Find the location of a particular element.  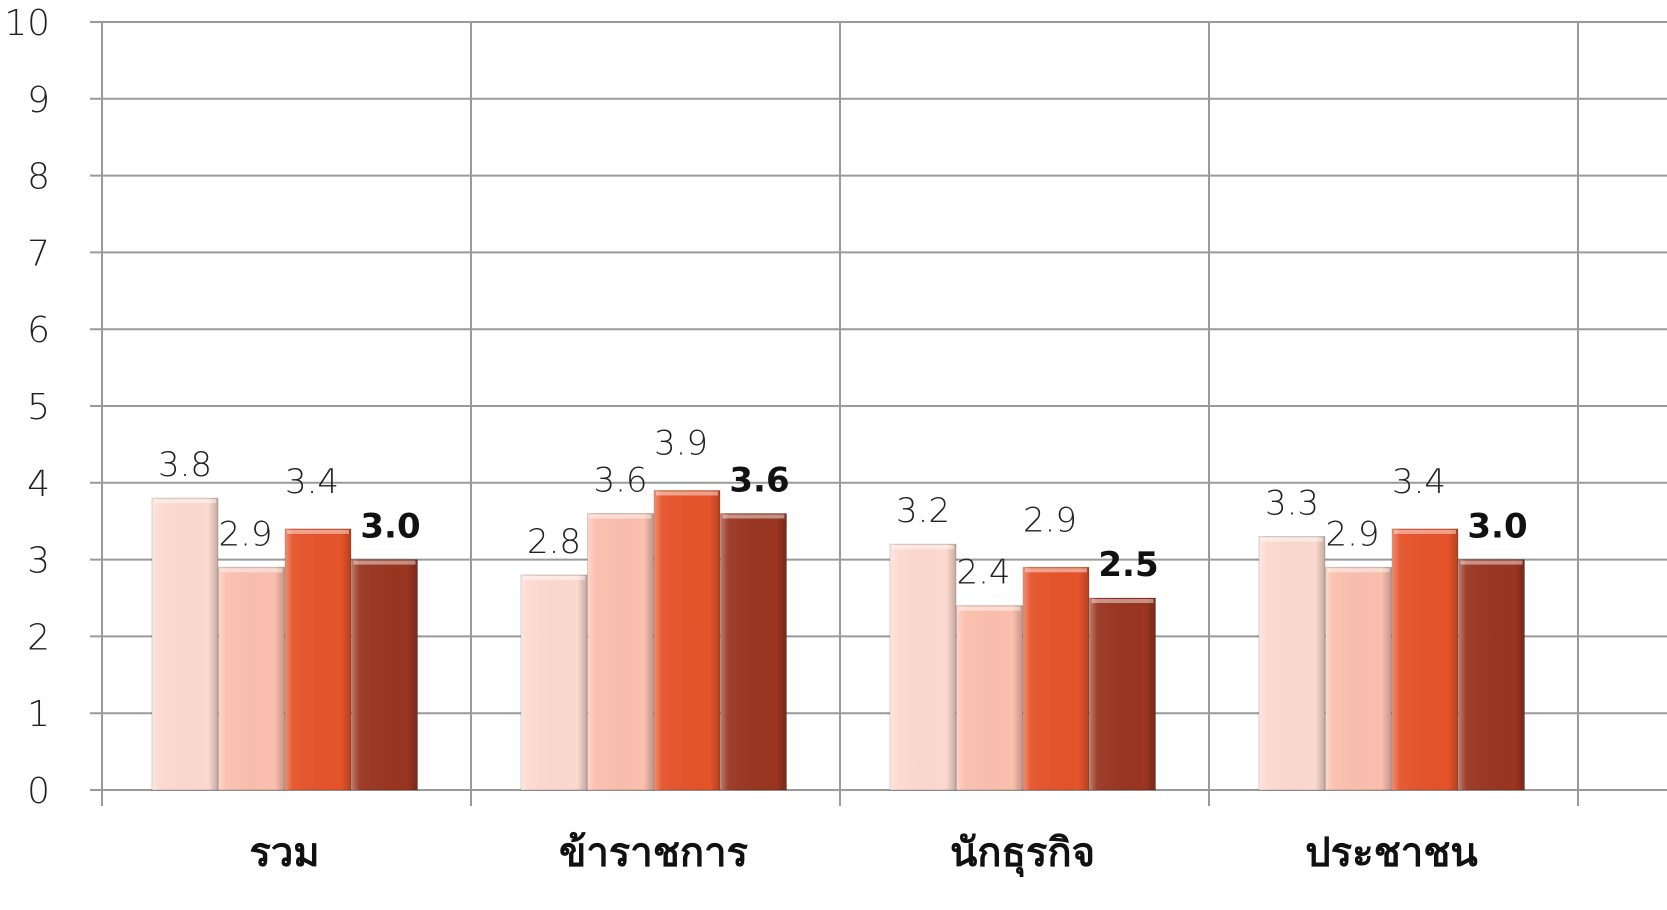

x-category-label: รวม is located at coordinates (284, 853).